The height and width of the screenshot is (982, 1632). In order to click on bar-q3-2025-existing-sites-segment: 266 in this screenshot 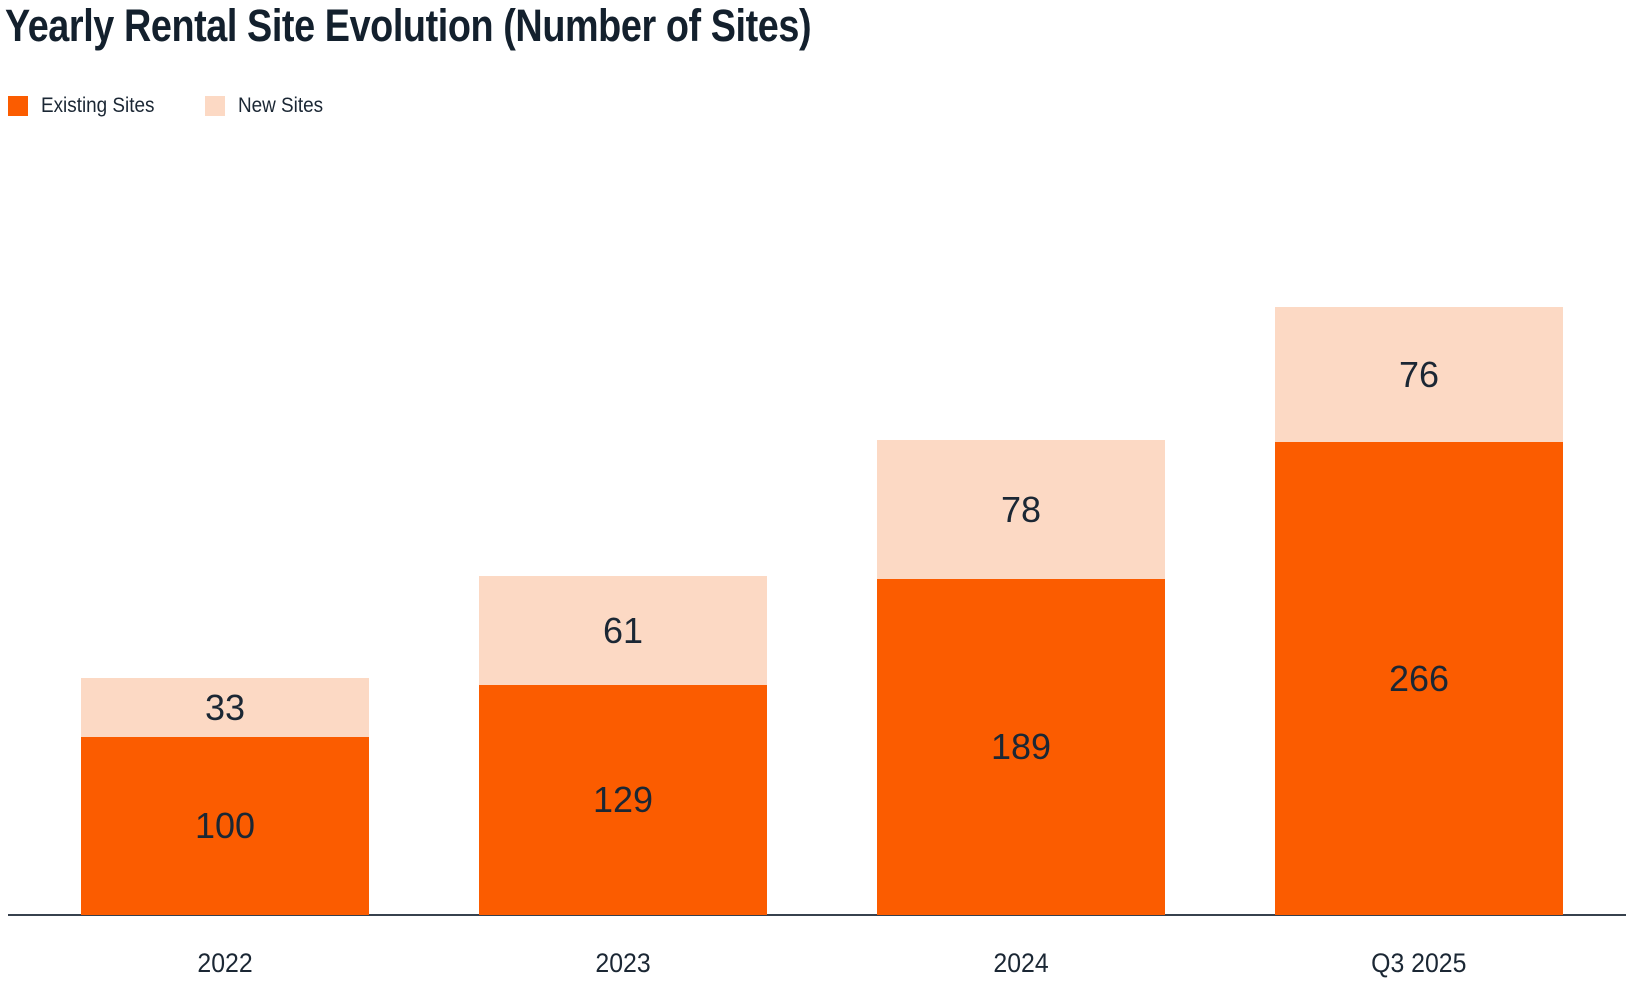, I will do `click(1419, 678)`.